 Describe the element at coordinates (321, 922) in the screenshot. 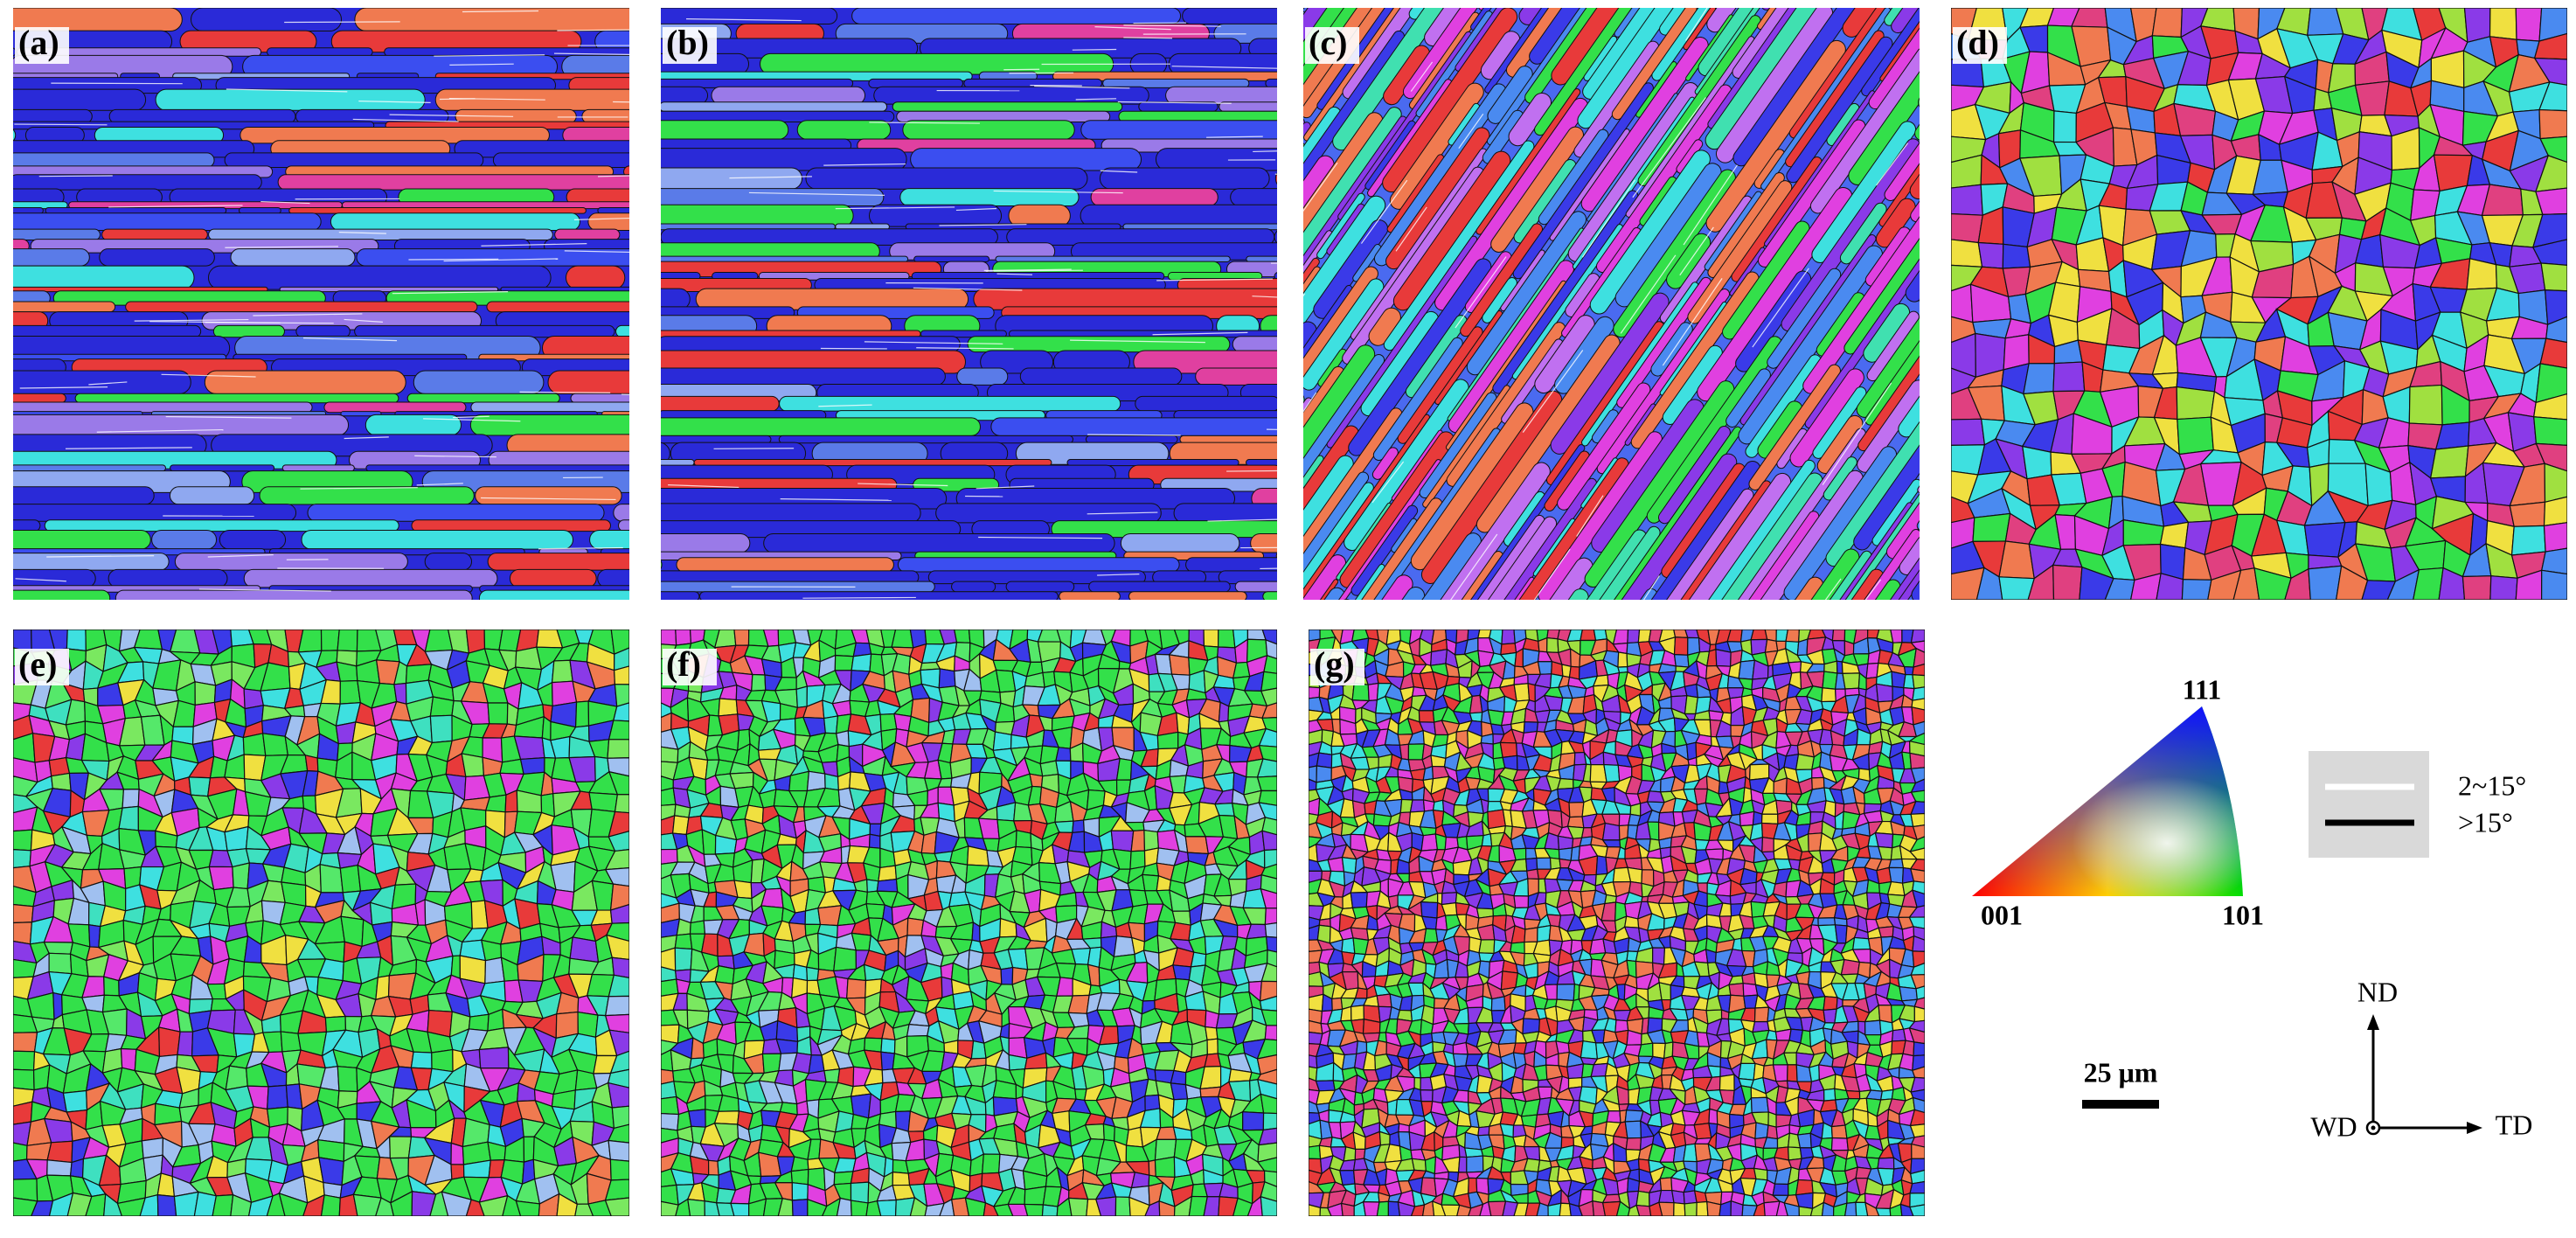

I see `ebsd-map` at that location.